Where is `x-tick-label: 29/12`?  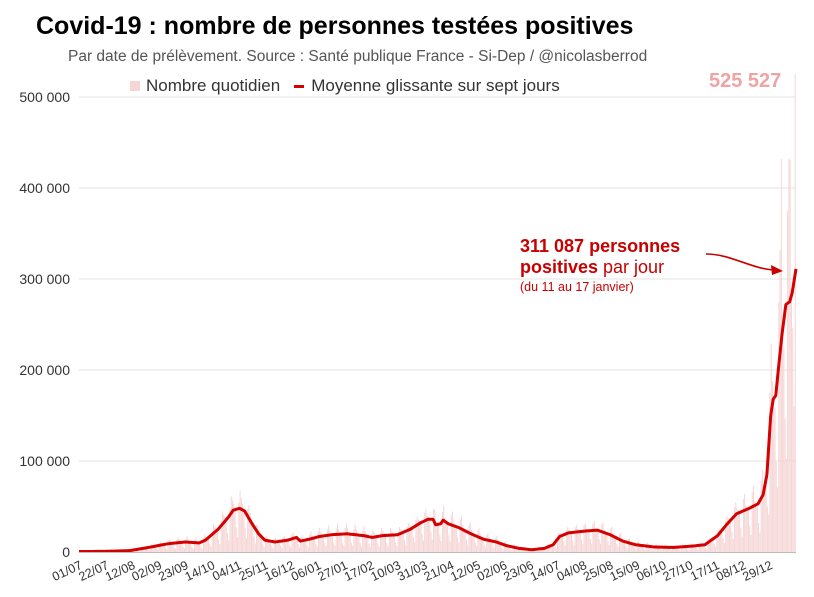 x-tick-label: 29/12 is located at coordinates (757, 571).